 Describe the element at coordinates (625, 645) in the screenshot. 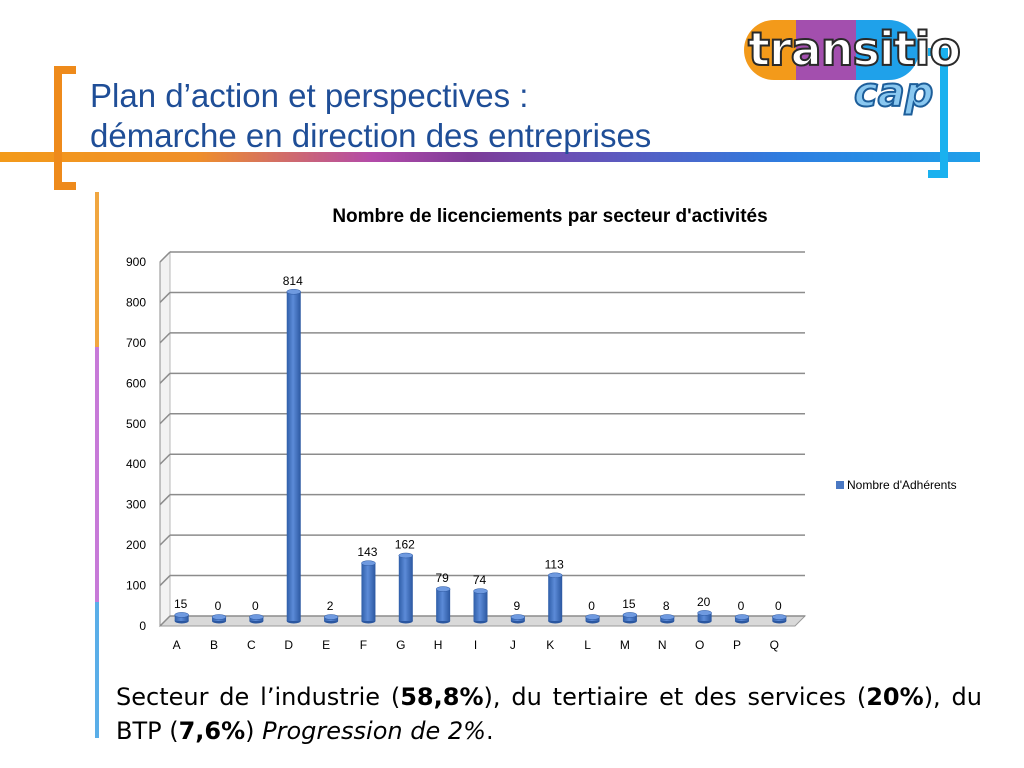

I see `x-tick-label: M` at that location.